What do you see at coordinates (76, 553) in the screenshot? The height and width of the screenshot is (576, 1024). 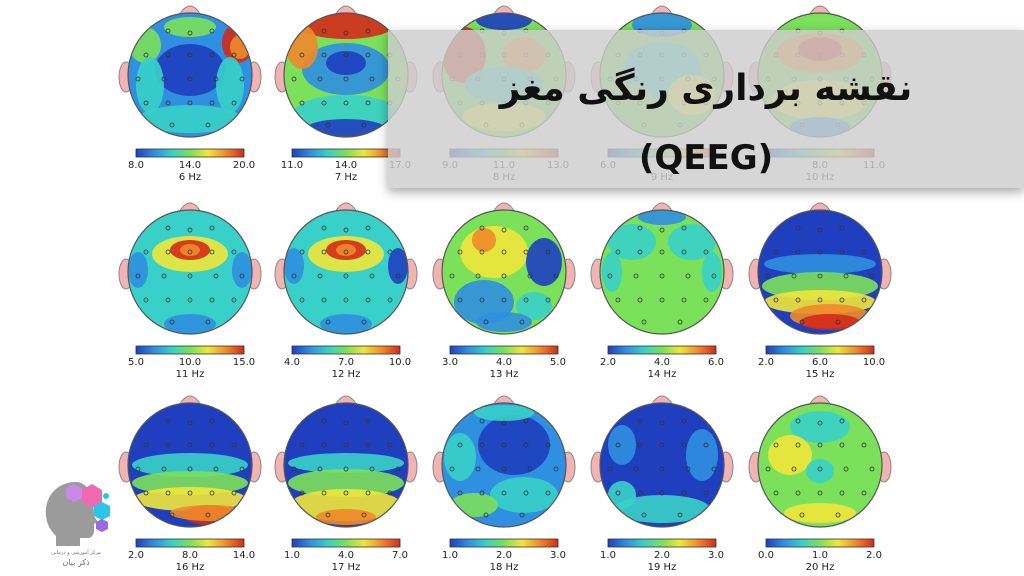 I see `logo-subtitle: مرکز آموزشی و درمانی` at bounding box center [76, 553].